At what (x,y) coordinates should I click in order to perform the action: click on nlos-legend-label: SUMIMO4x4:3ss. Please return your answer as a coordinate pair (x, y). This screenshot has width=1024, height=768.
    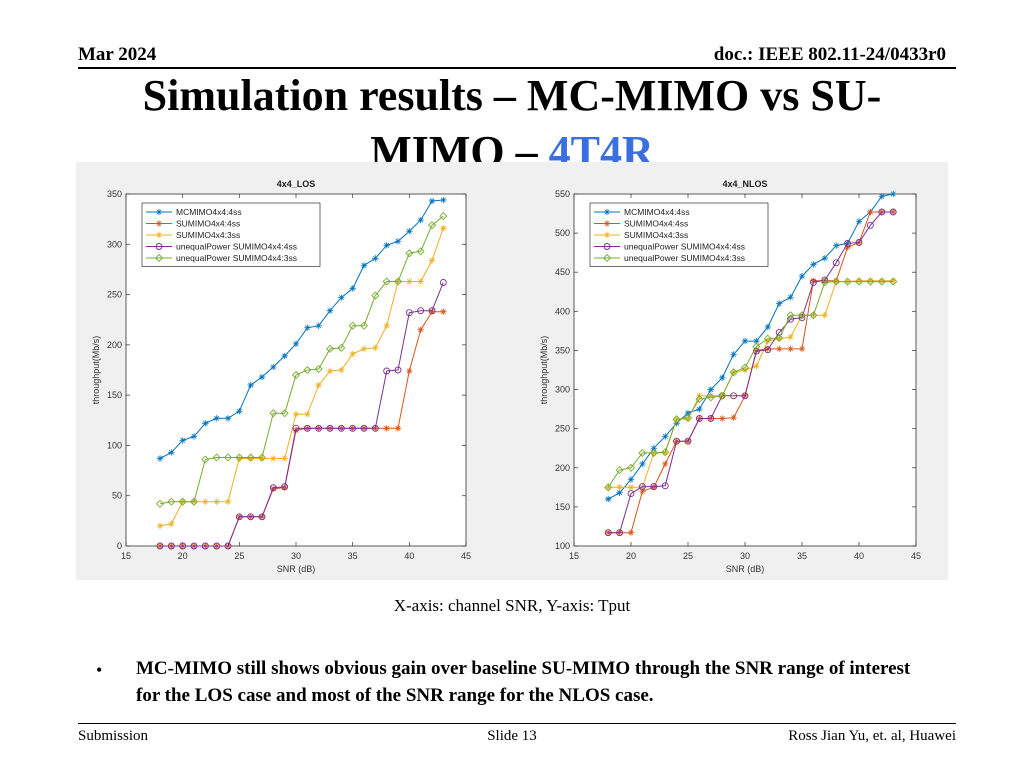
    Looking at the image, I should click on (656, 235).